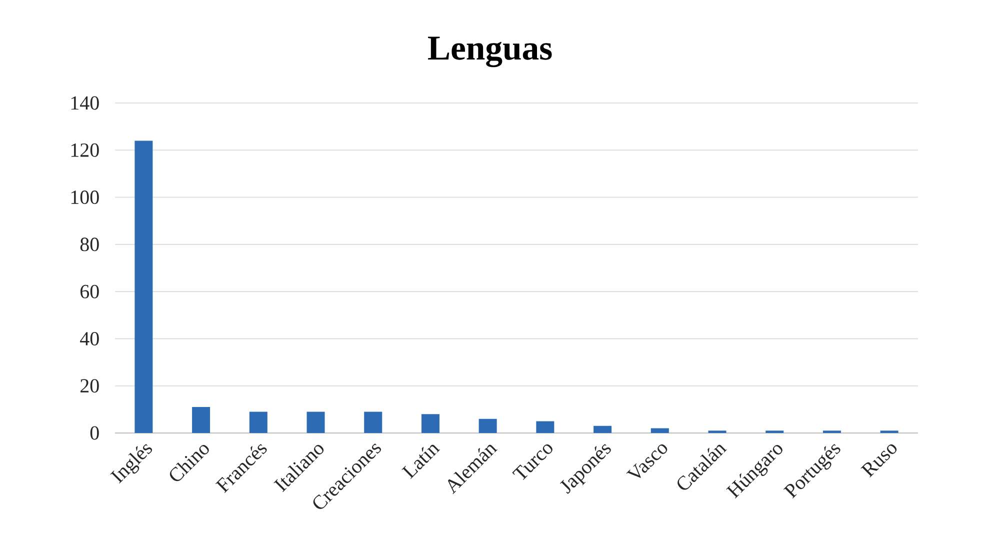 This screenshot has height=553, width=985. What do you see at coordinates (89, 339) in the screenshot?
I see `y-tick-label: 40` at bounding box center [89, 339].